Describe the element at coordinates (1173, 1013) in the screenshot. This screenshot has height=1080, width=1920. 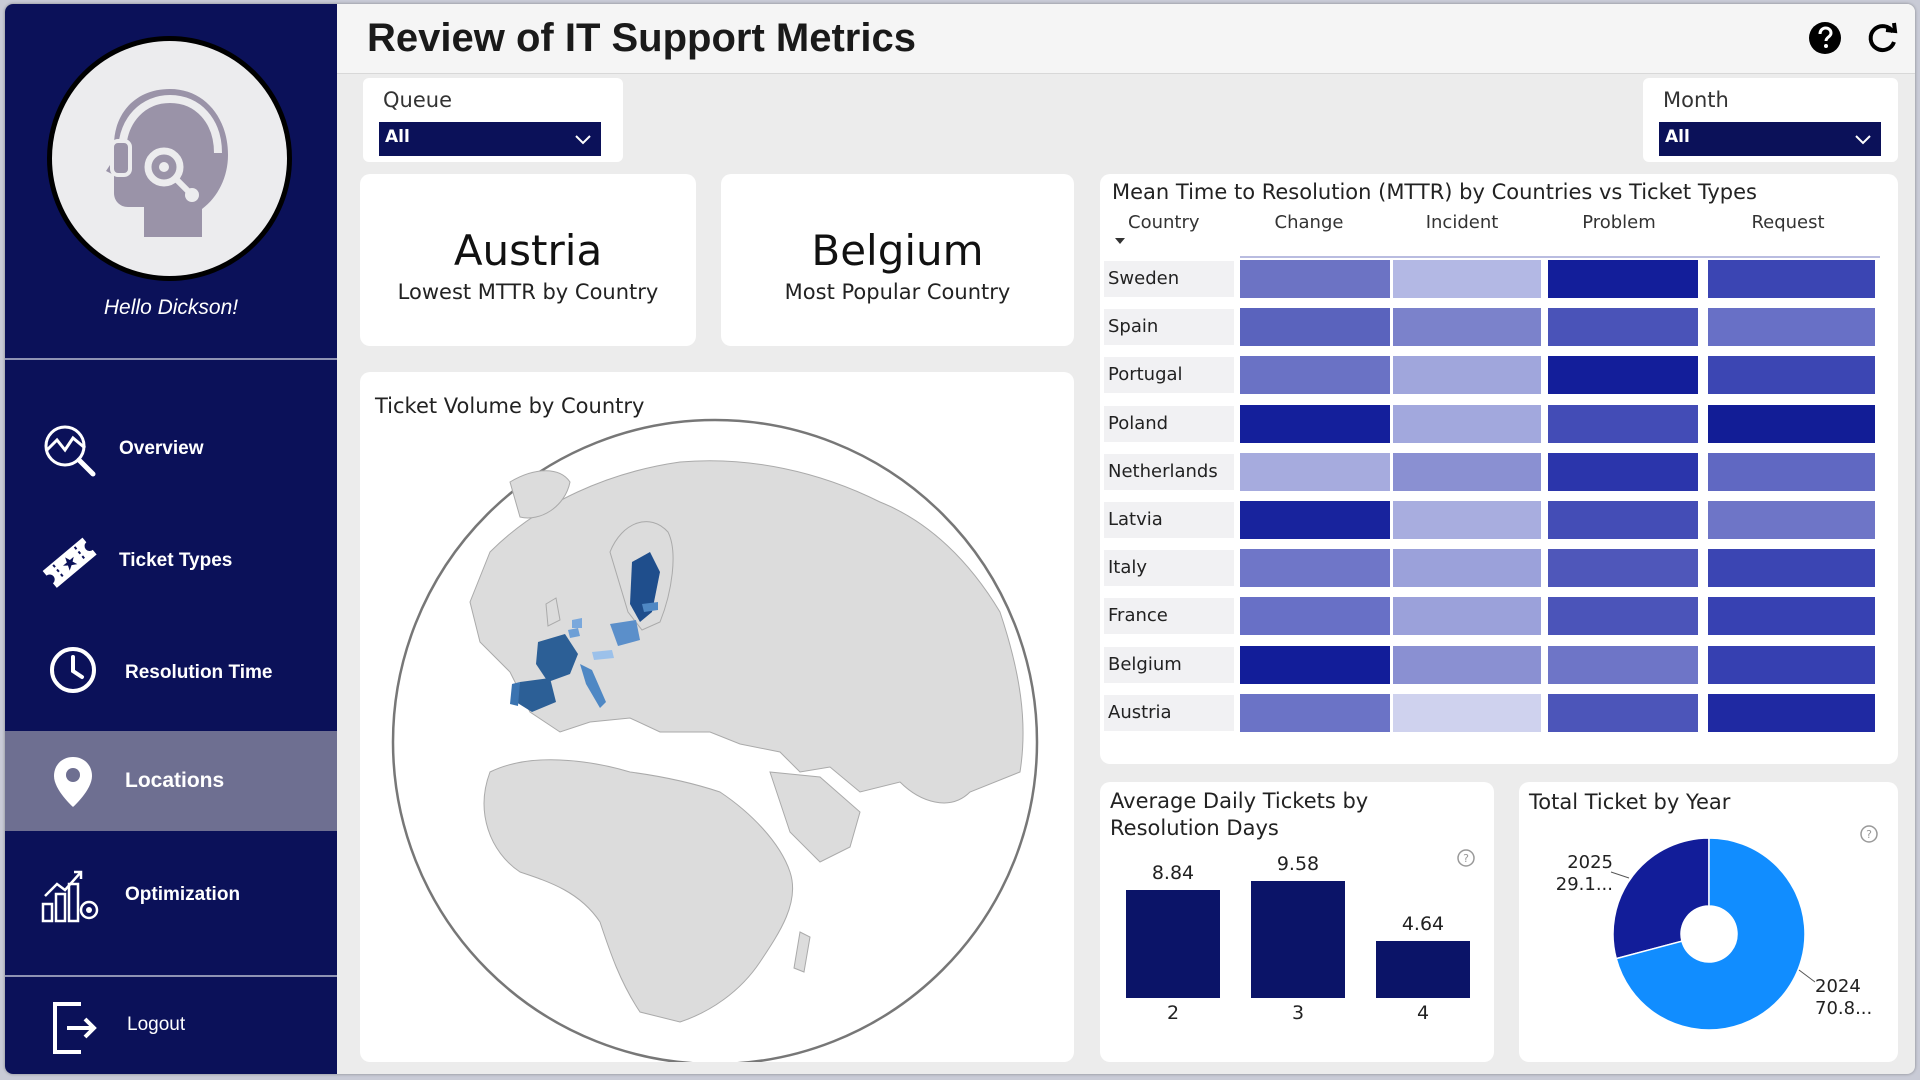
I see `bar-category-label: 2` at that location.